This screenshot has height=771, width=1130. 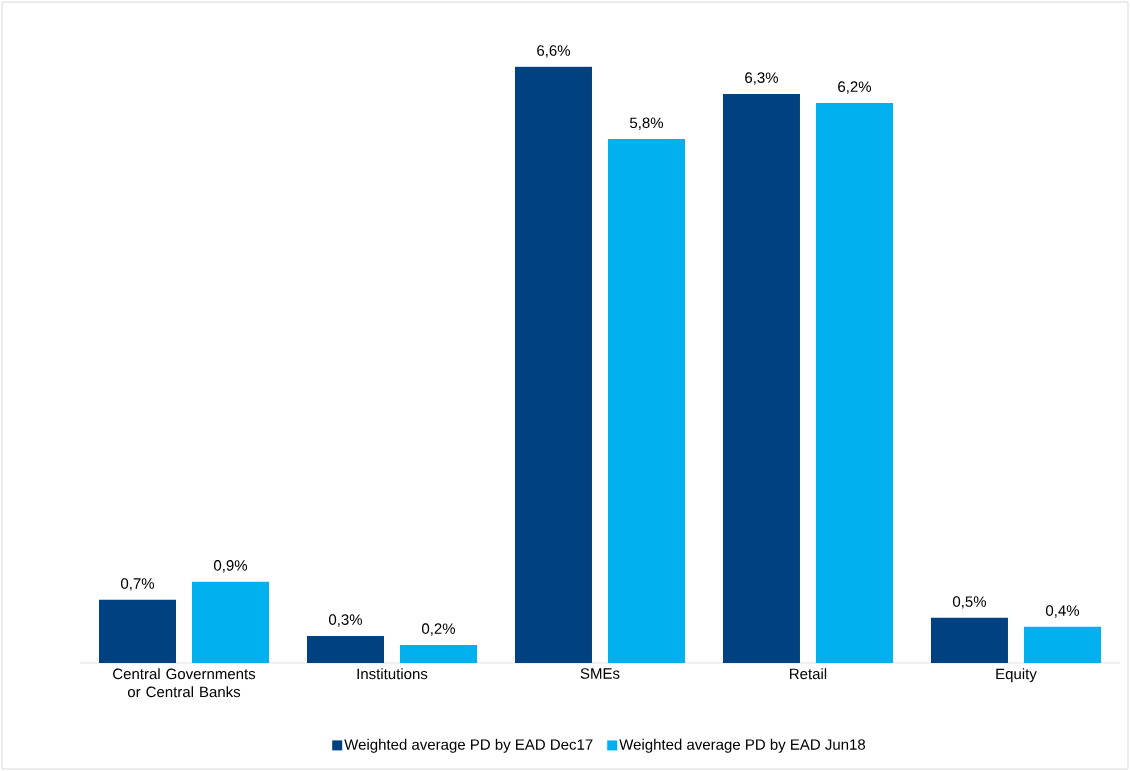 What do you see at coordinates (969, 602) in the screenshot?
I see `data-label: 0,5%` at bounding box center [969, 602].